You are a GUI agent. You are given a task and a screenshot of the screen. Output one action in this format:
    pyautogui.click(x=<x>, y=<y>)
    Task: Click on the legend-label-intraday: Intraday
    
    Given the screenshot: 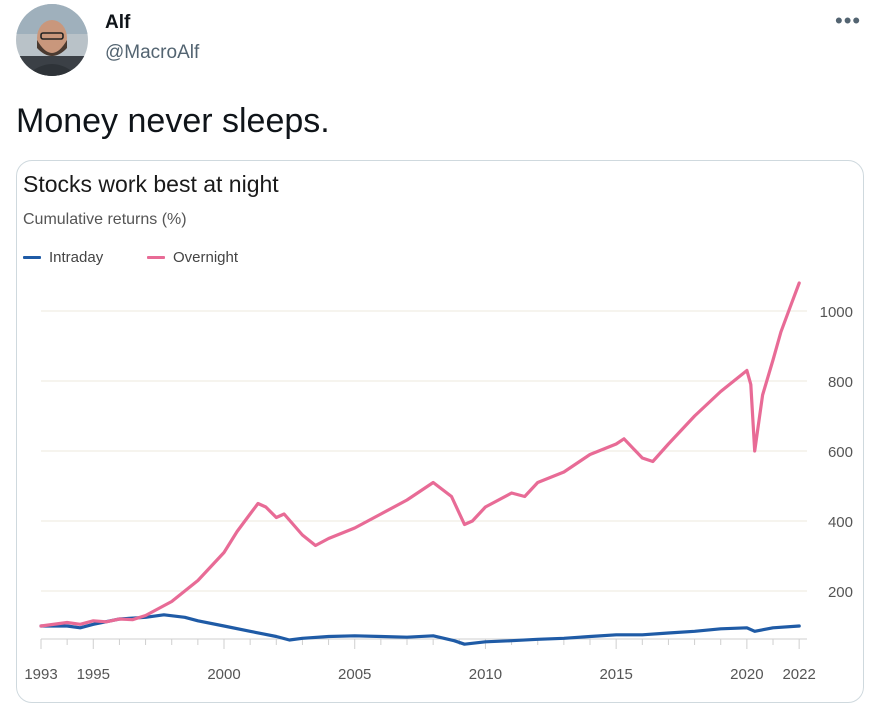 What is the action you would take?
    pyautogui.click(x=76, y=257)
    